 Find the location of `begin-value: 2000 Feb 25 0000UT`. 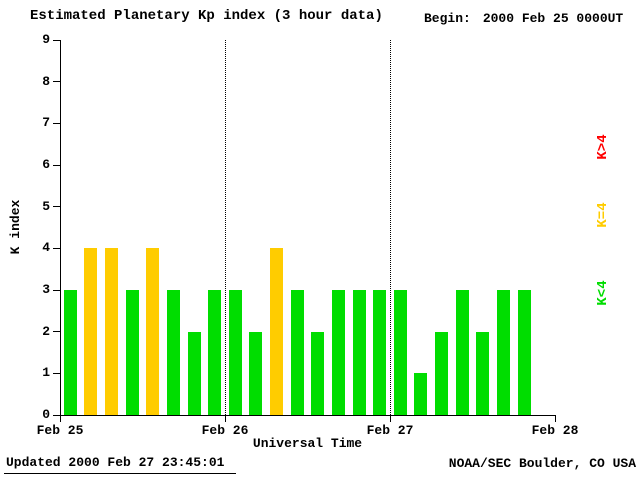

begin-value: 2000 Feb 25 0000UT is located at coordinates (553, 18).